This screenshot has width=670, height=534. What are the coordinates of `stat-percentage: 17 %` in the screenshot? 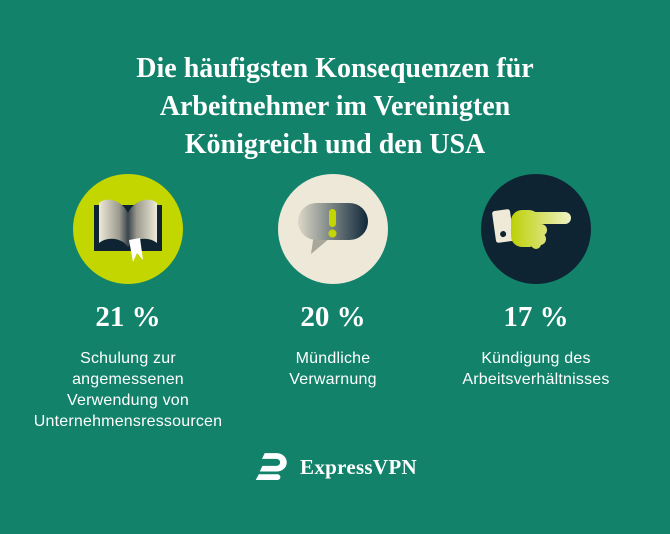 It's located at (536, 317).